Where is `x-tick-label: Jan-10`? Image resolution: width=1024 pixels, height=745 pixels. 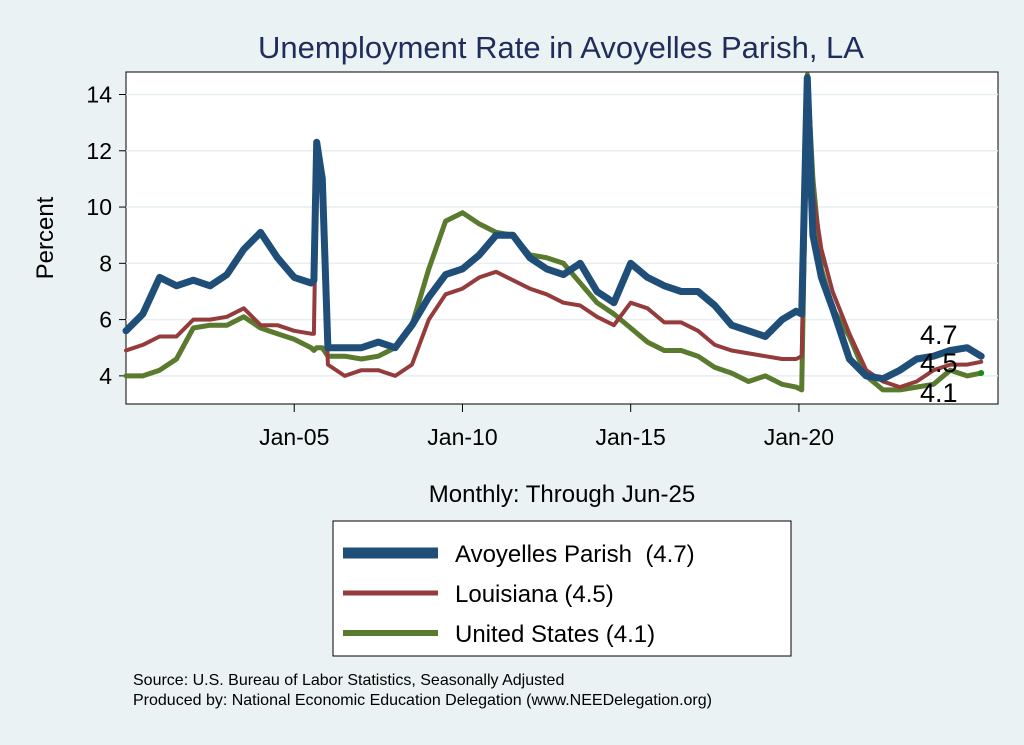 x-tick-label: Jan-10 is located at coordinates (462, 437).